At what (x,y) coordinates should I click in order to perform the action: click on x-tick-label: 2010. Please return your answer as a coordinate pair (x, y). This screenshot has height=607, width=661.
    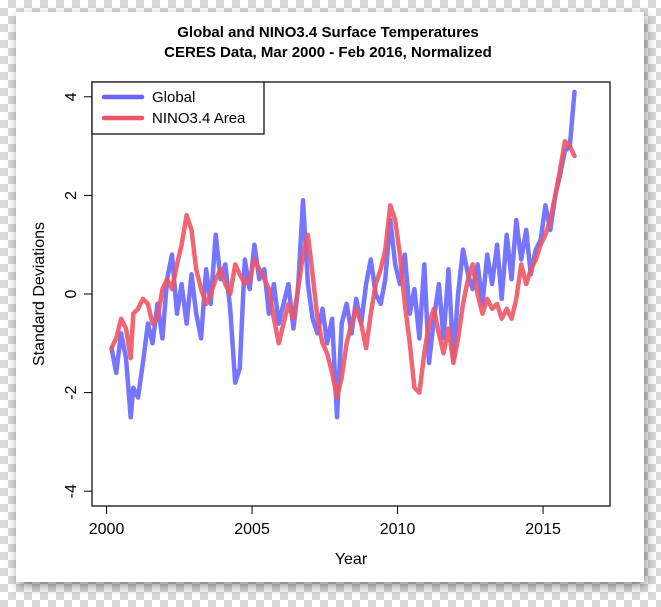
    Looking at the image, I should click on (398, 529).